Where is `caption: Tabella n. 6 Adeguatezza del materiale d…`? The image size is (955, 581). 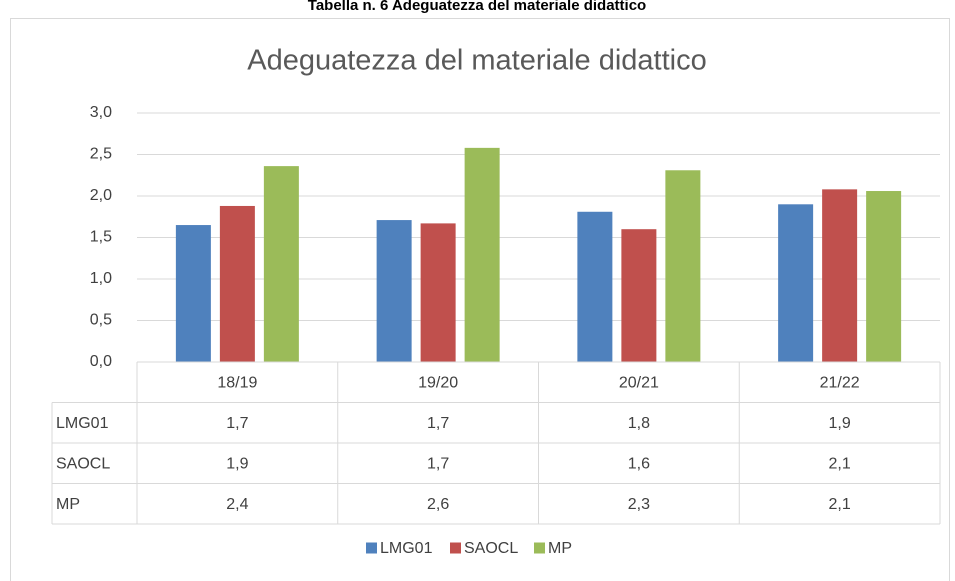
caption: Tabella n. 6 Adeguatezza del materiale d… is located at coordinates (477, 7).